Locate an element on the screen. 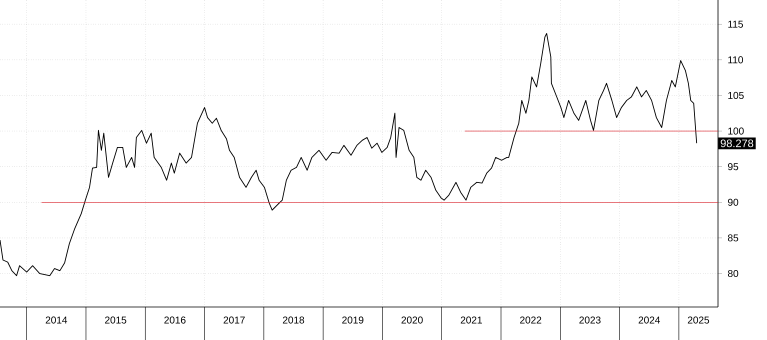 The image size is (767, 340). annotation: 98.278 is located at coordinates (737, 143).